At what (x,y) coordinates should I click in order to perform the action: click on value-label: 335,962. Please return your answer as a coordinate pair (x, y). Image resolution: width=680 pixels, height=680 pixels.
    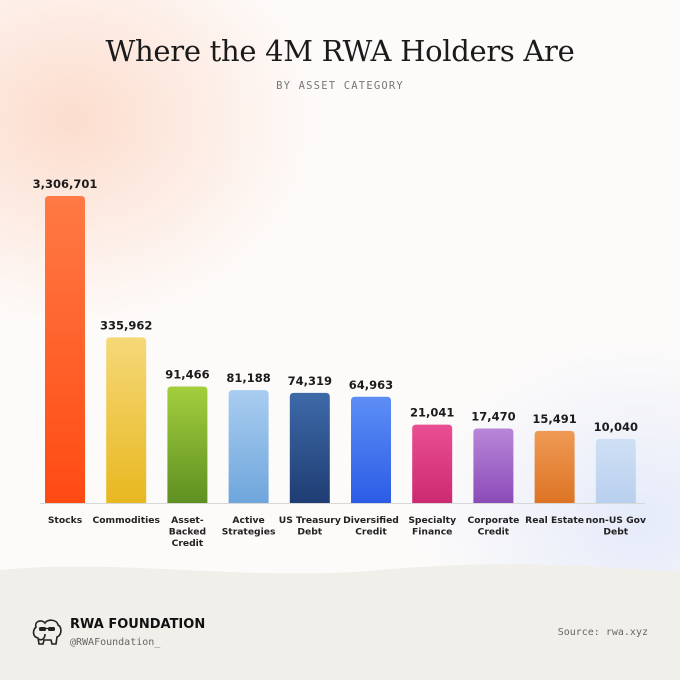
    Looking at the image, I should click on (126, 325).